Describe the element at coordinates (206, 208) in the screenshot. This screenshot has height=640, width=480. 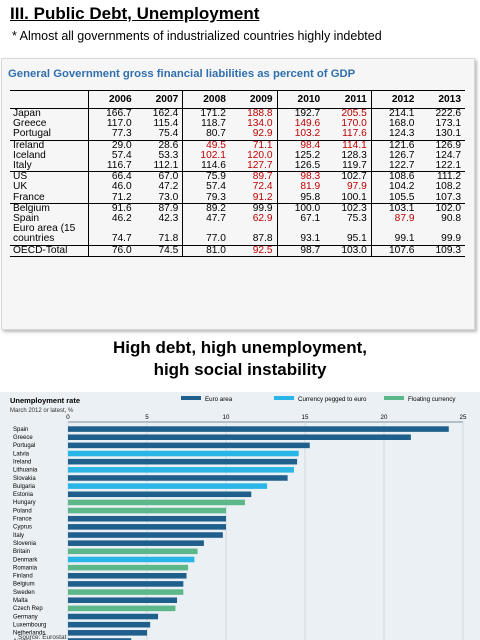
I see `value-cell: 89.2` at that location.